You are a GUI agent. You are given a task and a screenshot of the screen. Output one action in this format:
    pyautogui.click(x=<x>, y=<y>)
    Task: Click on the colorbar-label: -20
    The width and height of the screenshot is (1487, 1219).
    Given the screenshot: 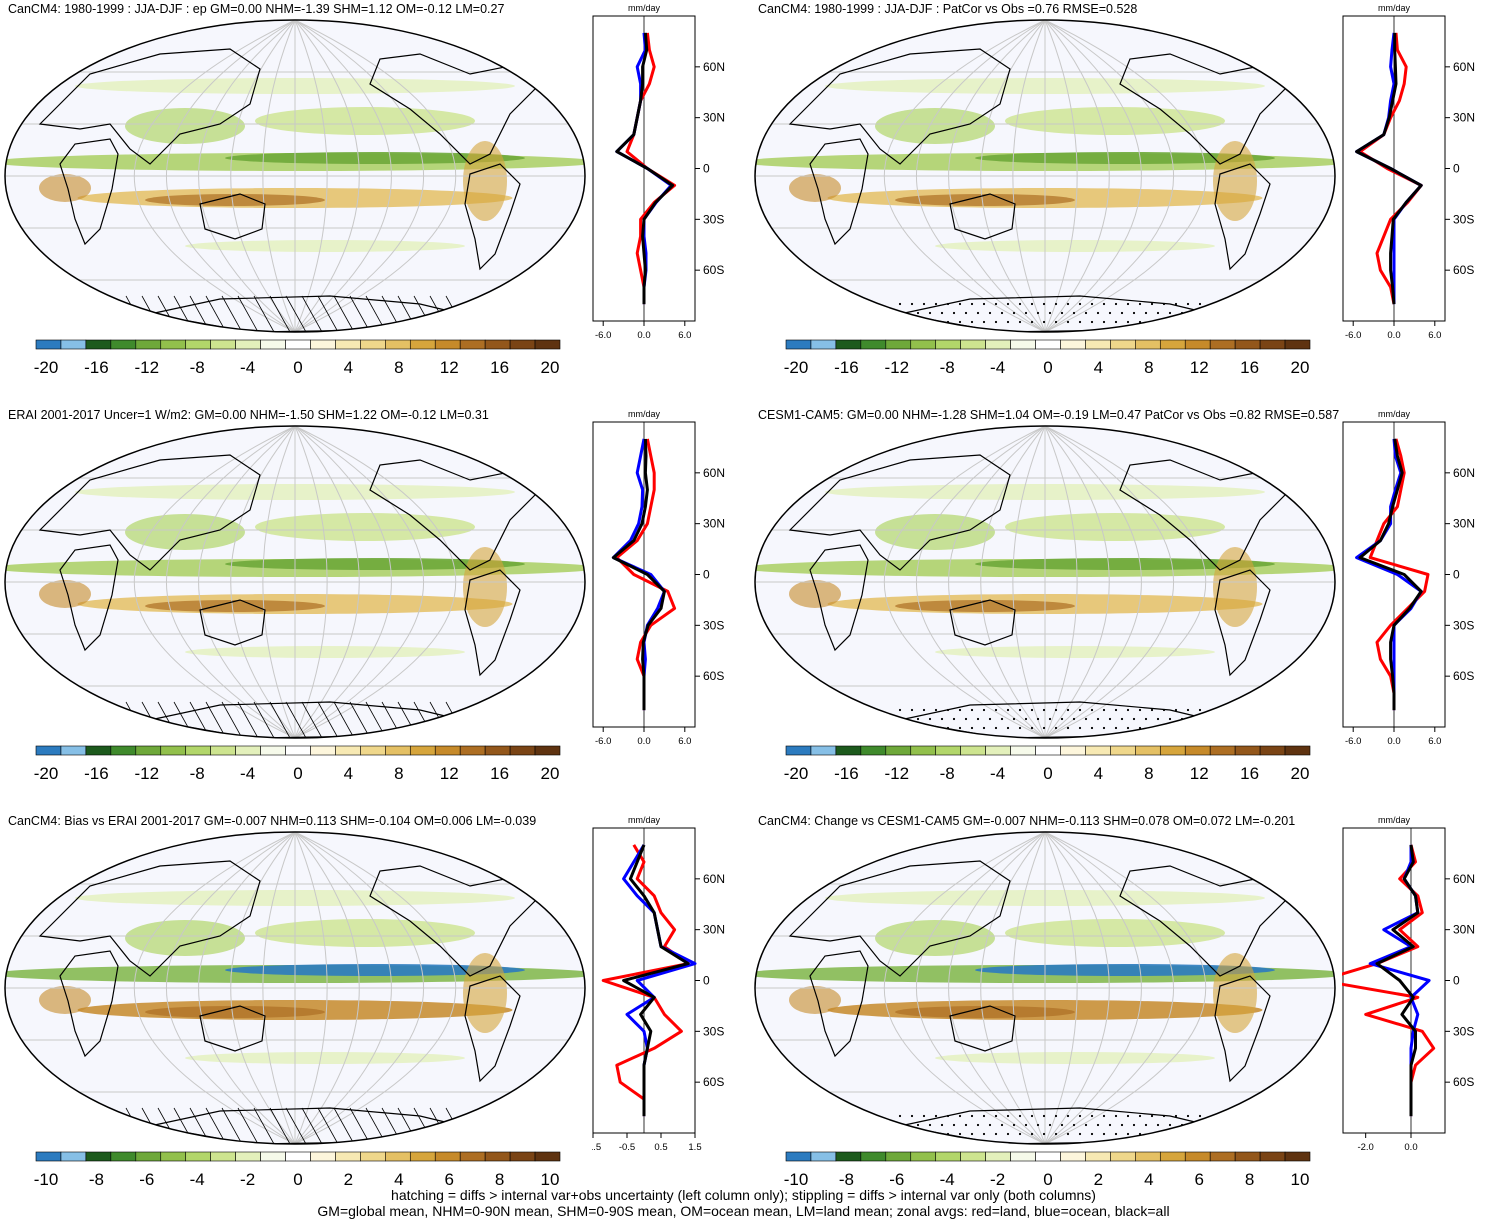 What is the action you would take?
    pyautogui.click(x=46, y=367)
    